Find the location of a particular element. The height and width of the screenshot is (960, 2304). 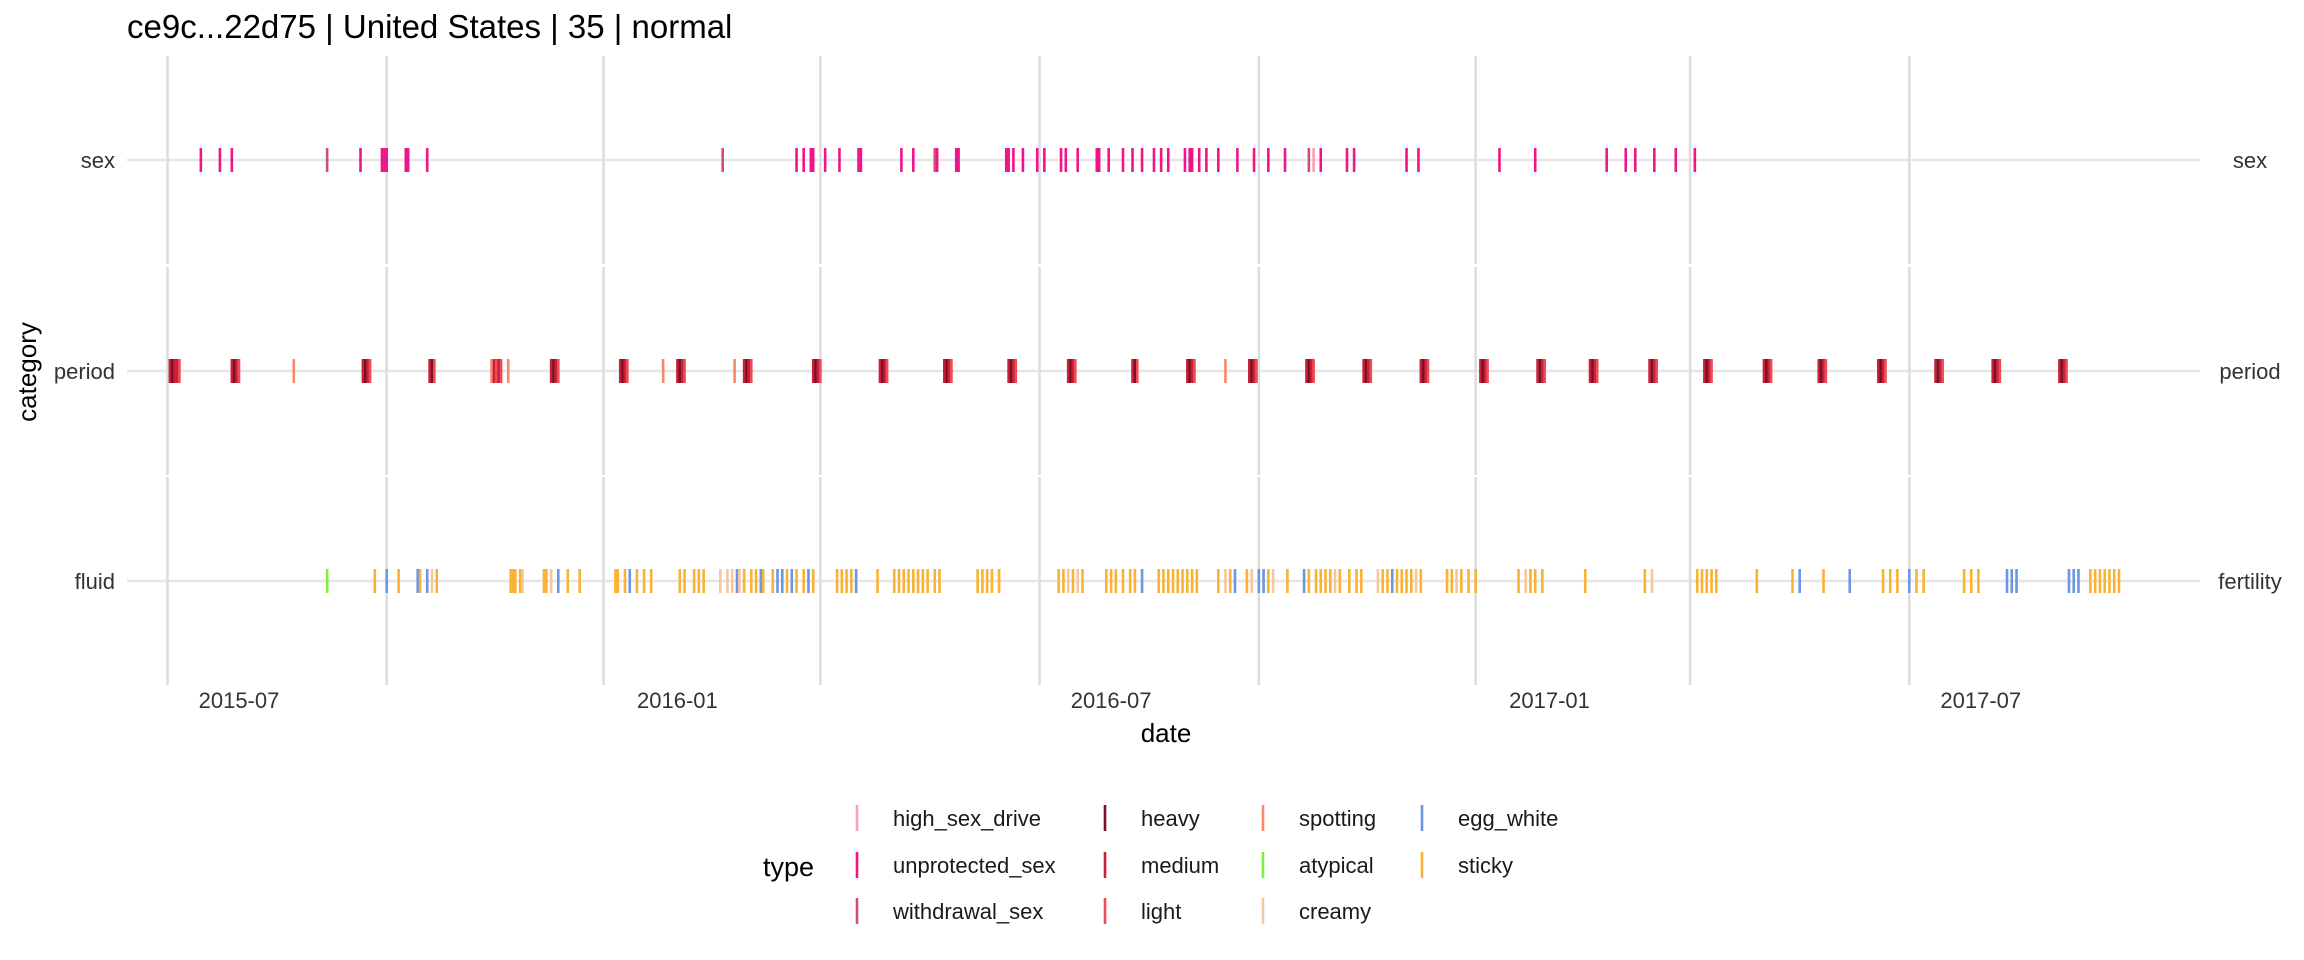

legend-label-heavy: heavy is located at coordinates (1170, 818).